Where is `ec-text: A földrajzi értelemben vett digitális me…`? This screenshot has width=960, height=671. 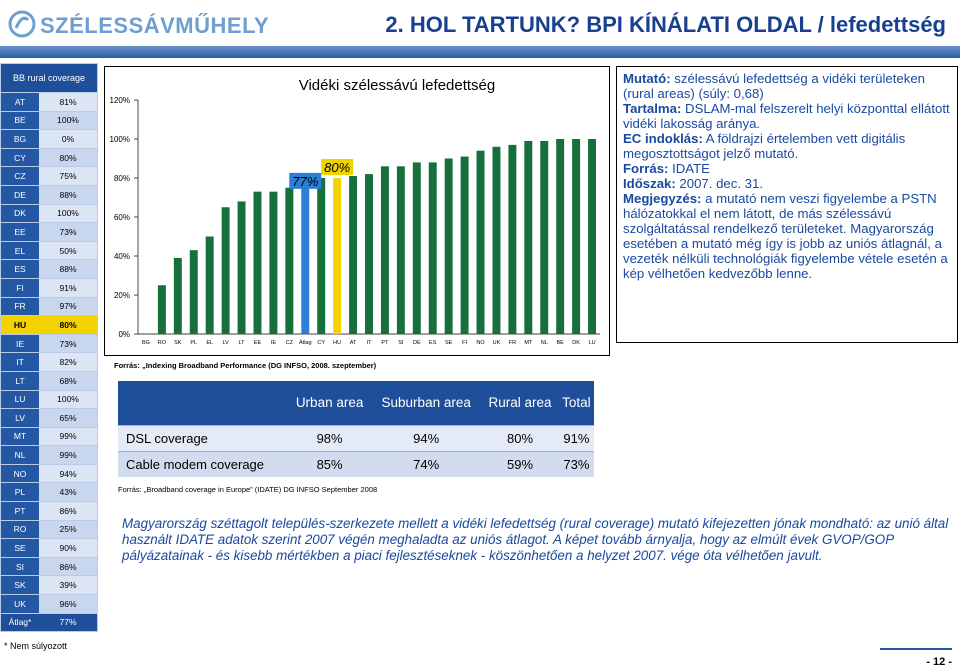 ec-text: A földrajzi értelemben vett digitális me… is located at coordinates (764, 146).